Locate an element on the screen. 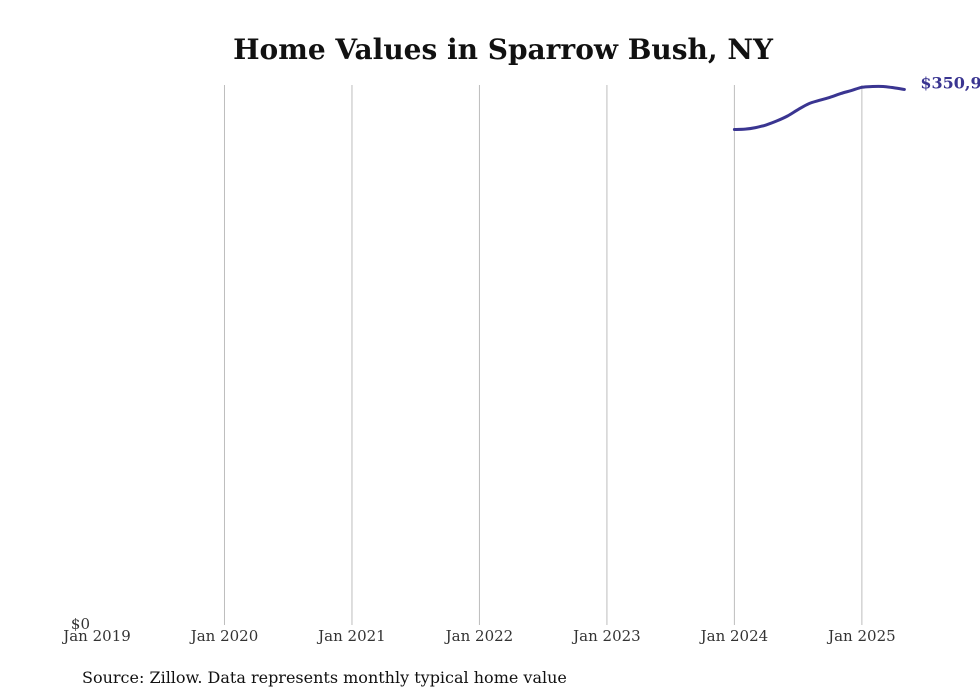 The width and height of the screenshot is (980, 699). series-layer: $350,900 is located at coordinates (856, 102).